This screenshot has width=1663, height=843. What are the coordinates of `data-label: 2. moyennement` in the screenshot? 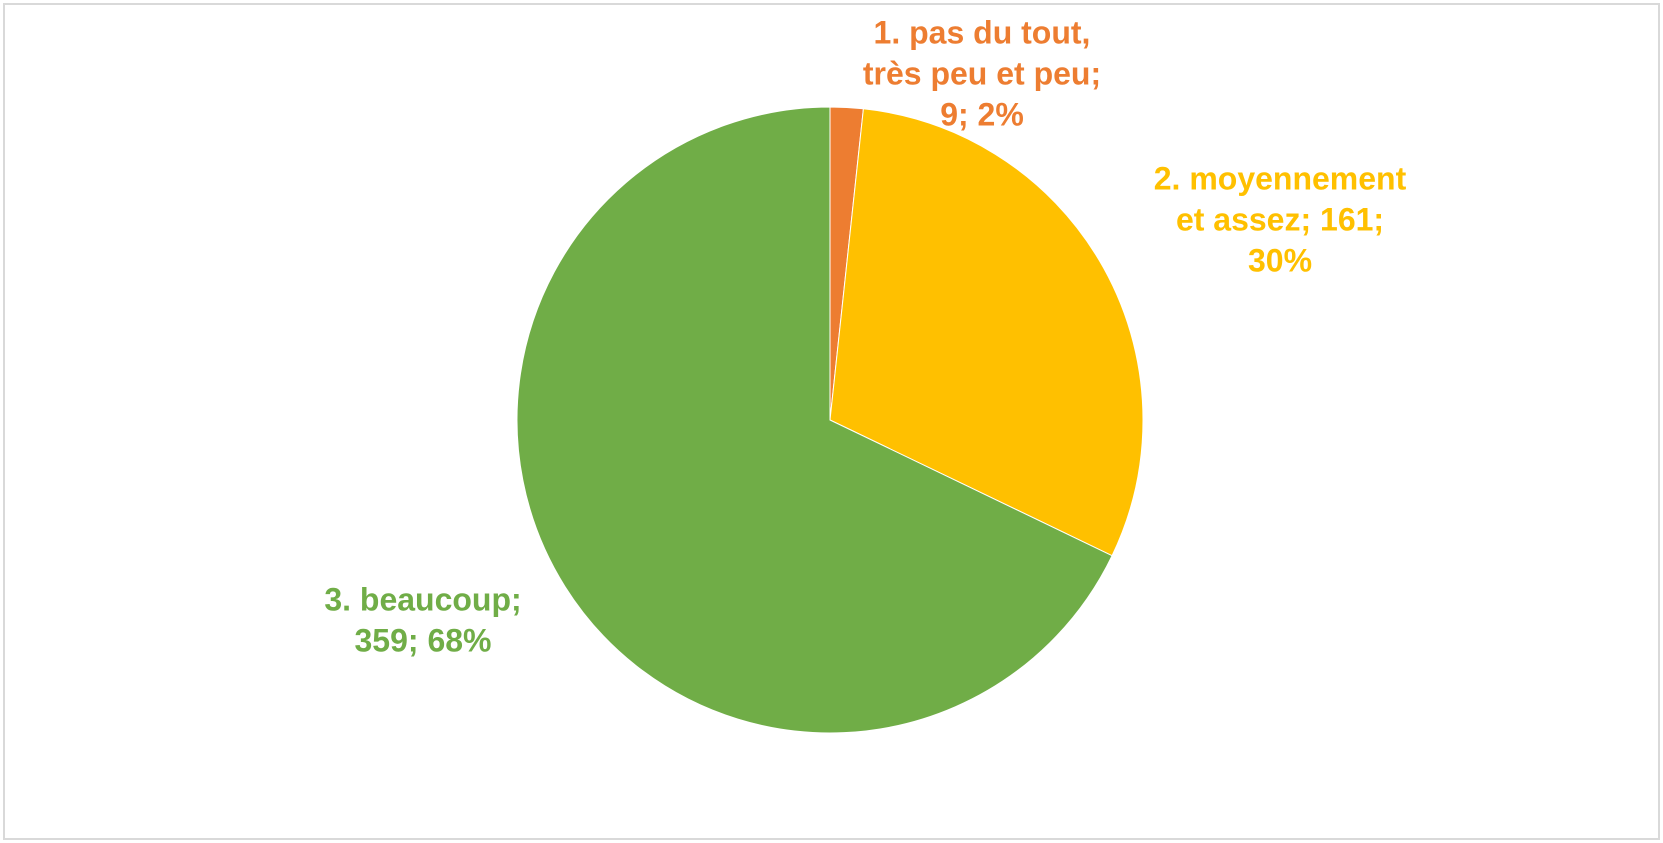 It's located at (1280, 178).